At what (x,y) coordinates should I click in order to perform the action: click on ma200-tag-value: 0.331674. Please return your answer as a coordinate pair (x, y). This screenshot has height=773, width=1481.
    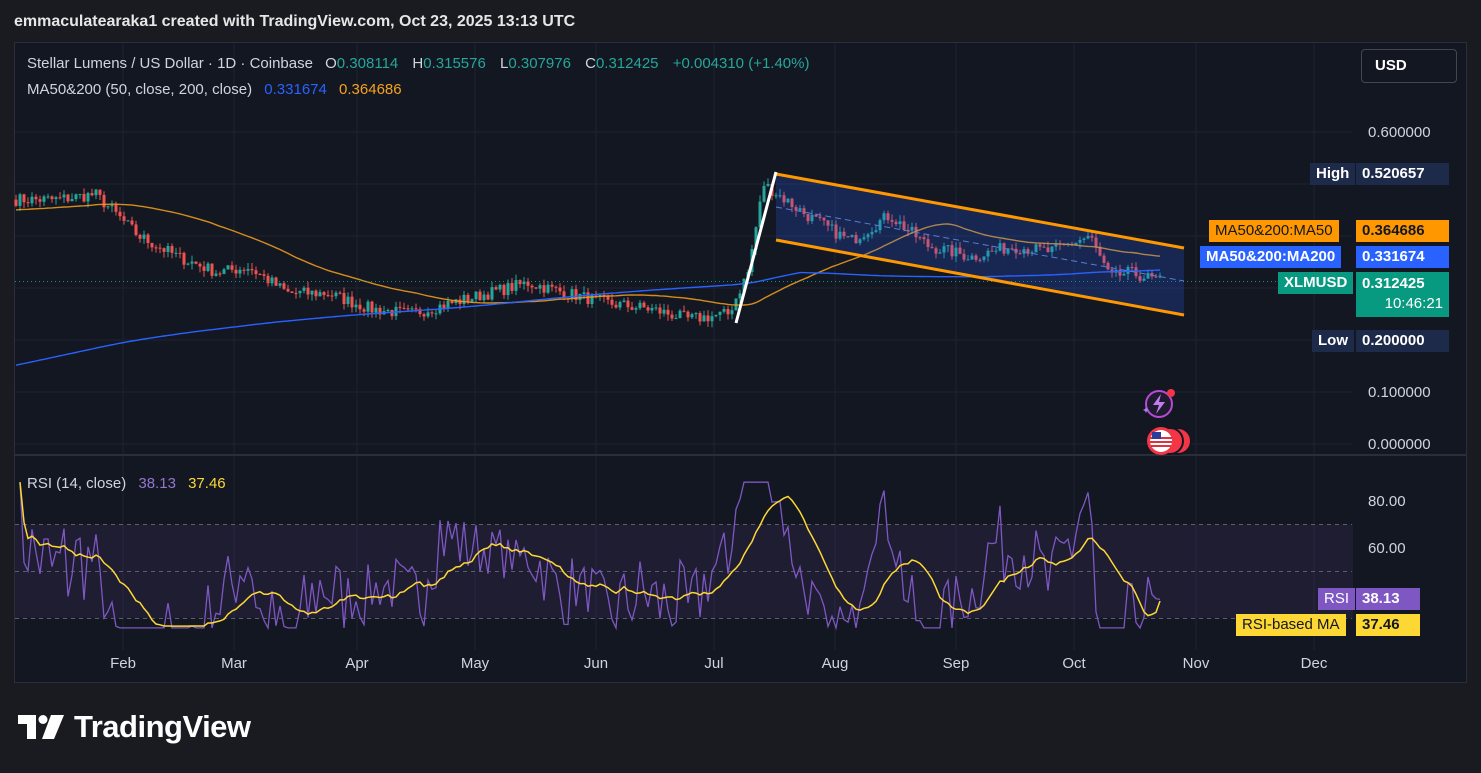
    Looking at the image, I should click on (1402, 257).